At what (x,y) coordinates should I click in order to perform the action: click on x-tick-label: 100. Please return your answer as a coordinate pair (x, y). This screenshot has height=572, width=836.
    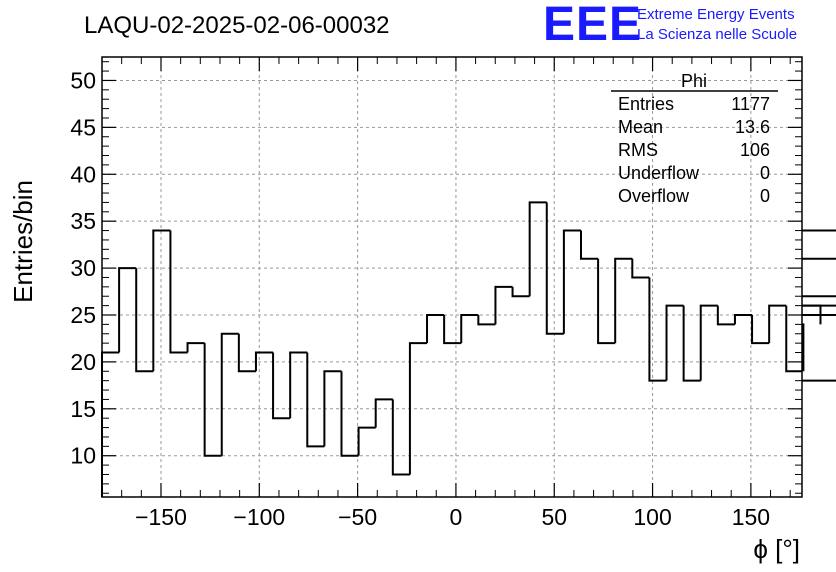
    Looking at the image, I should click on (652, 517).